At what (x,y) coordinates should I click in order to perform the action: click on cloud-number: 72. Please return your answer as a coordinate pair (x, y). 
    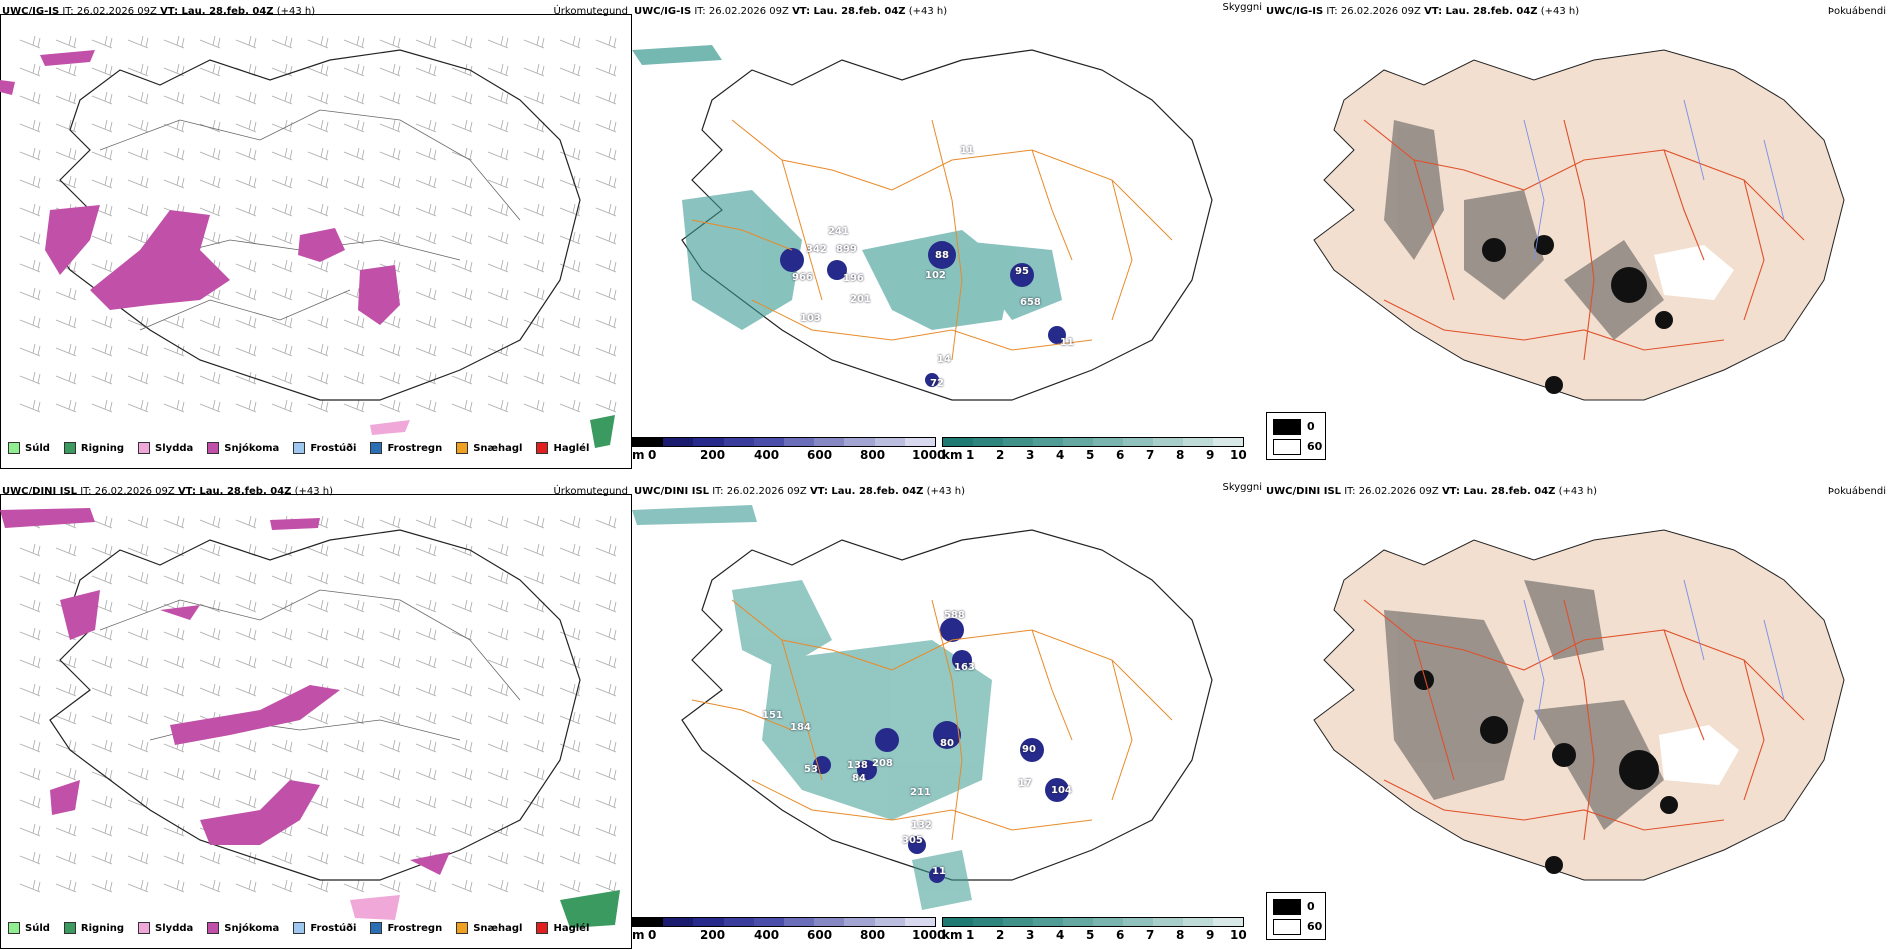
    Looking at the image, I should click on (937, 383).